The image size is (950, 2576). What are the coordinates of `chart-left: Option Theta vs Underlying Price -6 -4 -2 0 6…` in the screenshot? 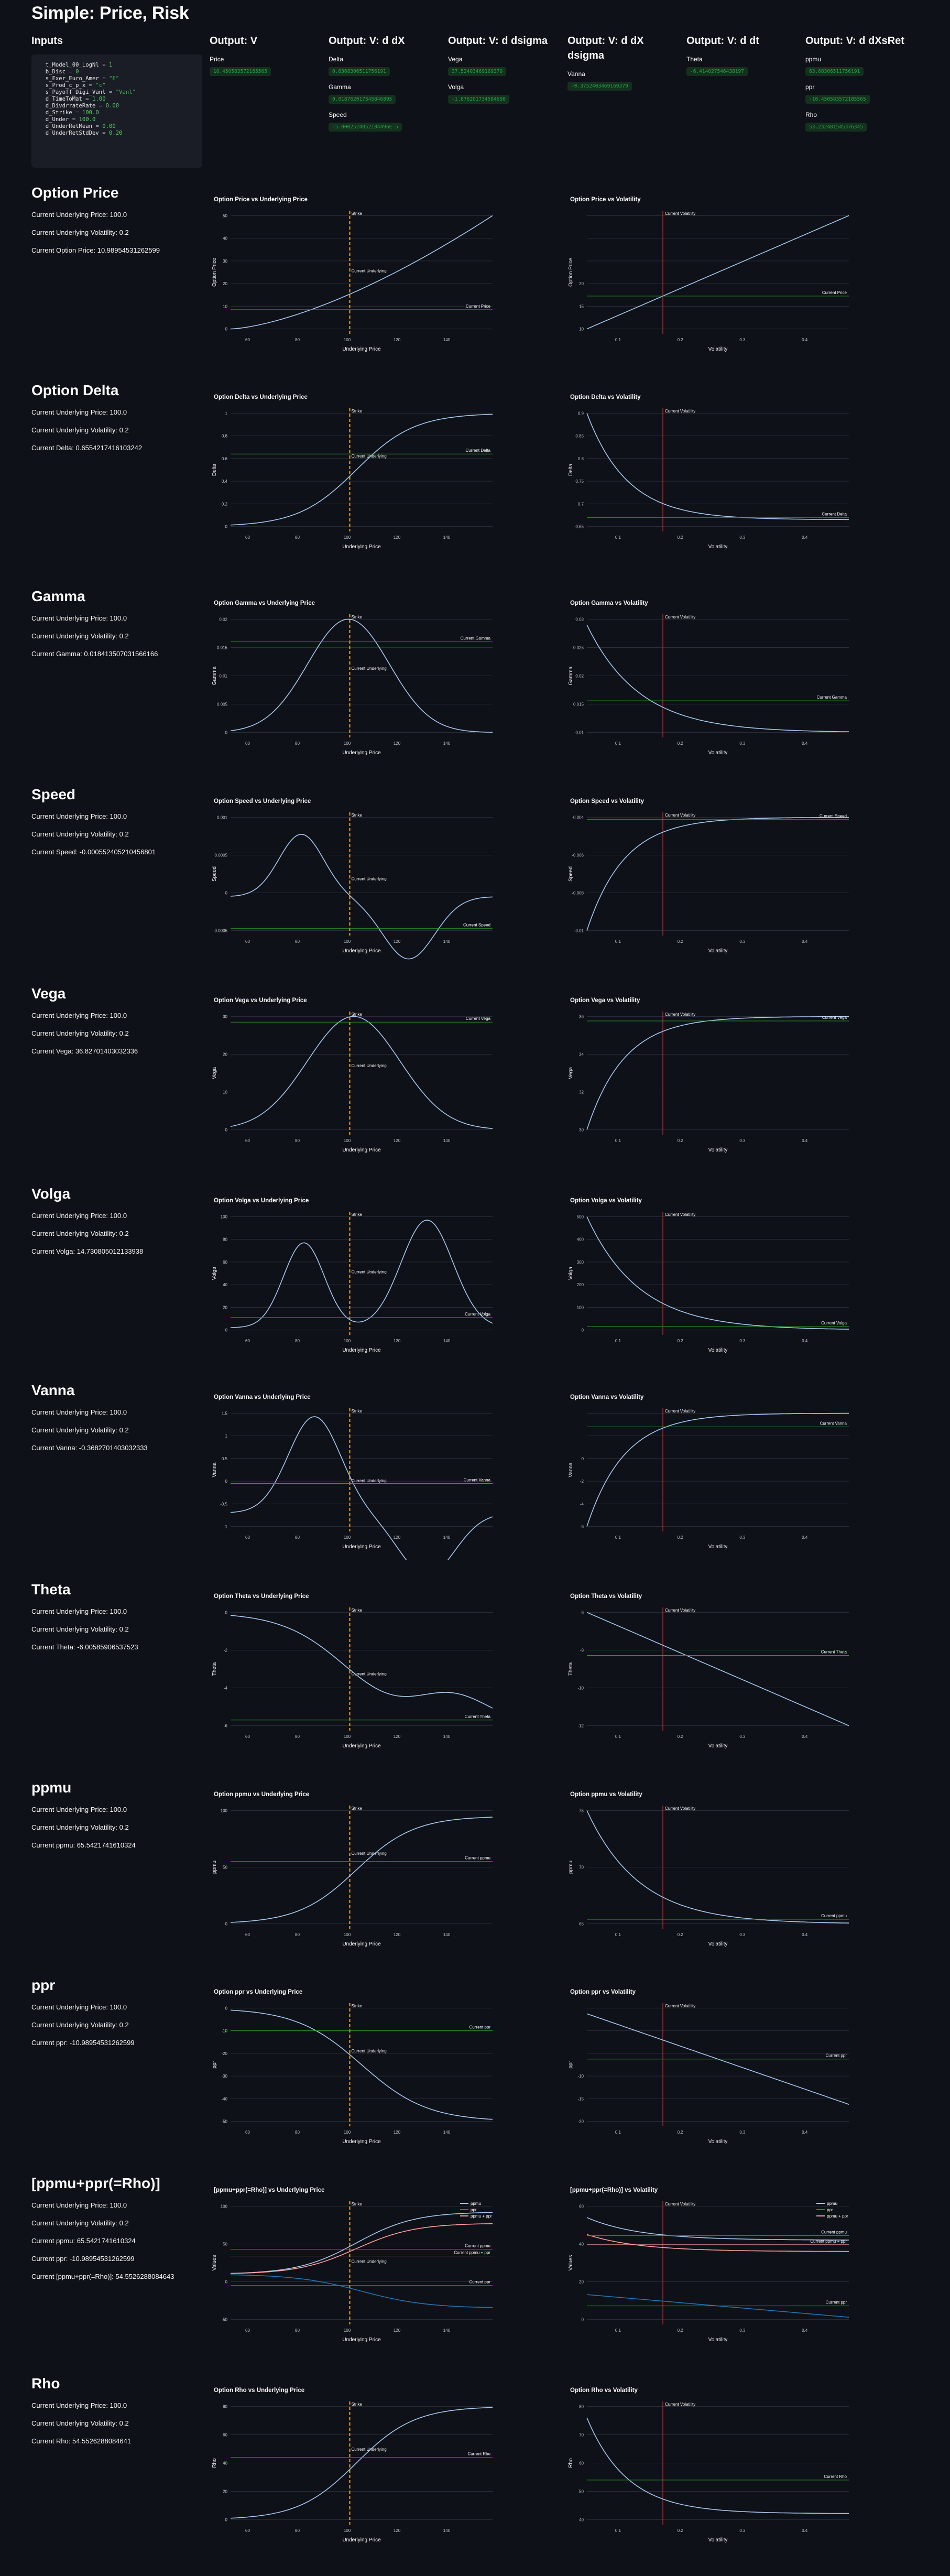 It's located at (356, 1672).